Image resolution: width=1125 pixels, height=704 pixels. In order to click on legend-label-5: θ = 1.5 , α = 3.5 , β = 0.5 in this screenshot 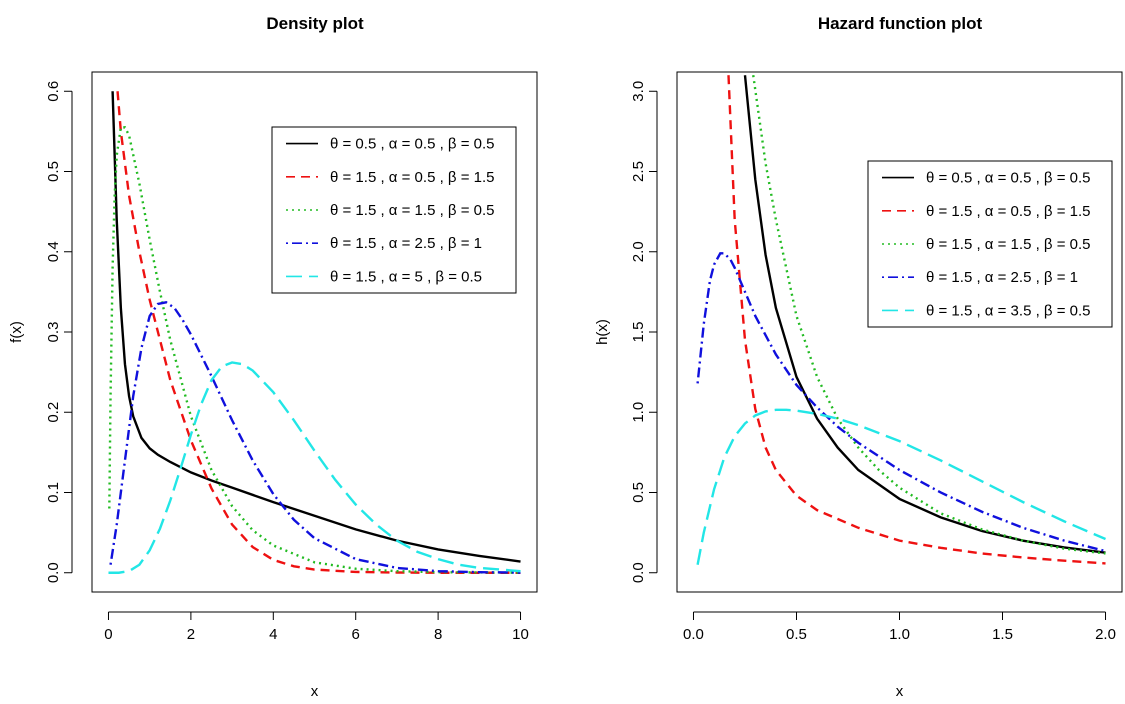, I will do `click(1008, 310)`.